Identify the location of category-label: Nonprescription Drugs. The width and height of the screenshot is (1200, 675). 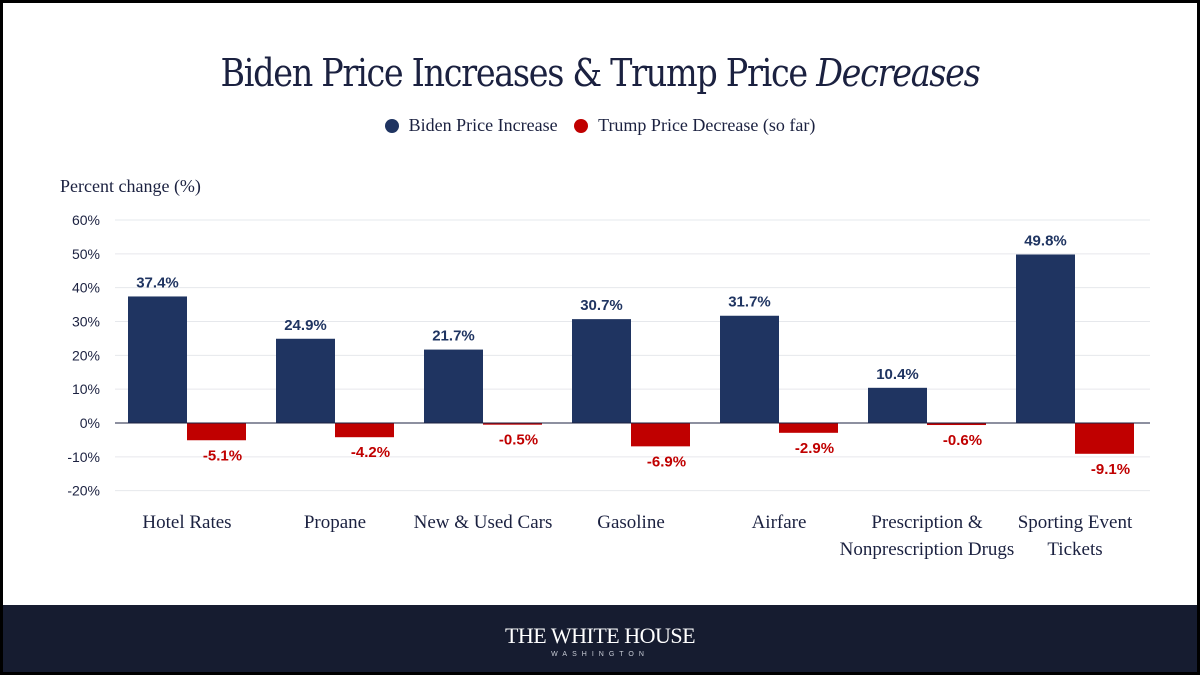
(927, 549).